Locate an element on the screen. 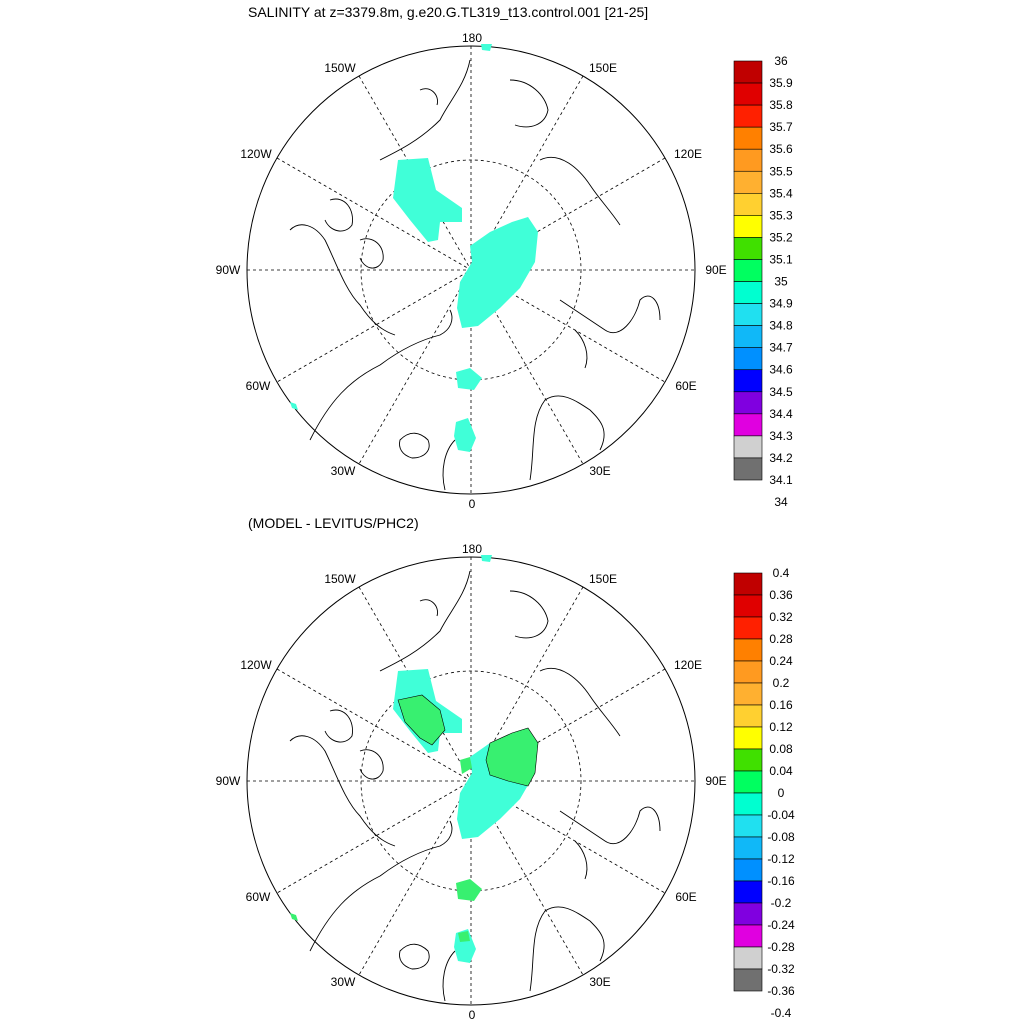 The height and width of the screenshot is (1024, 1024). lon-label-90w: 90W is located at coordinates (228, 270).